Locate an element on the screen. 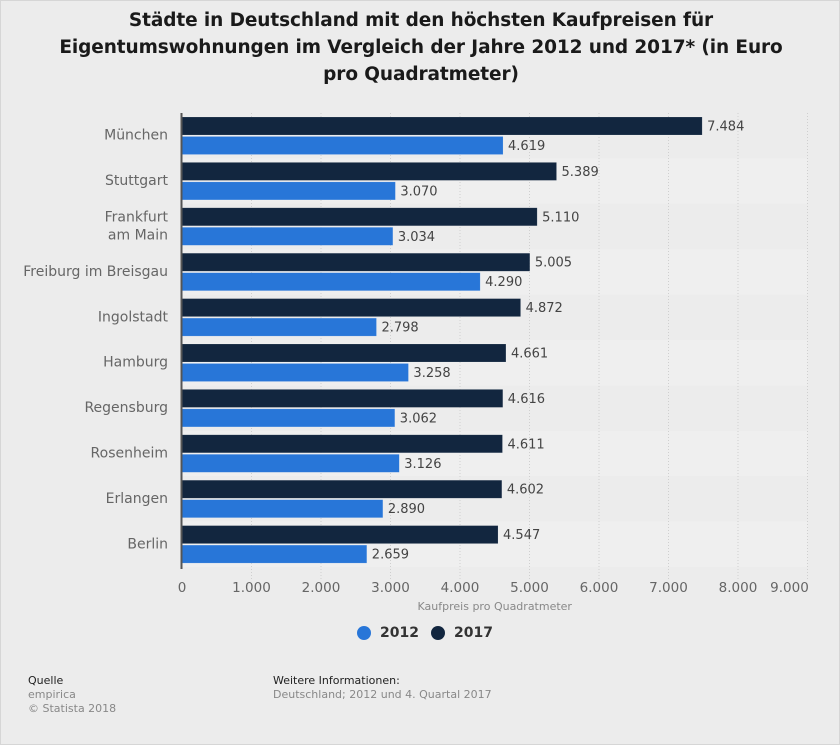 The width and height of the screenshot is (840, 745). category-label: Freiburg im Breisgau is located at coordinates (95, 272).